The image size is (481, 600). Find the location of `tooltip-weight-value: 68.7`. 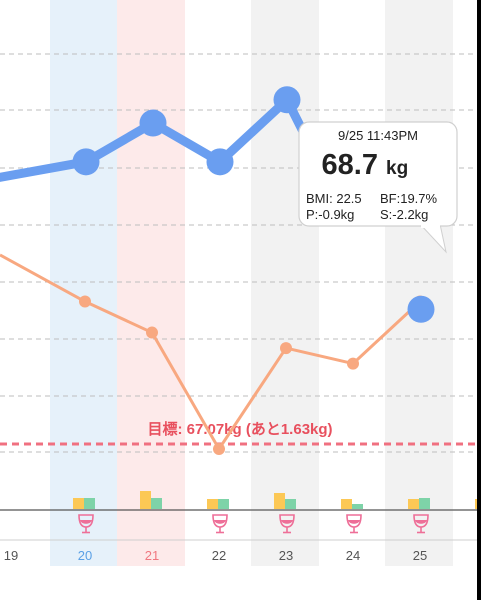

tooltip-weight-value: 68.7 is located at coordinates (350, 165).